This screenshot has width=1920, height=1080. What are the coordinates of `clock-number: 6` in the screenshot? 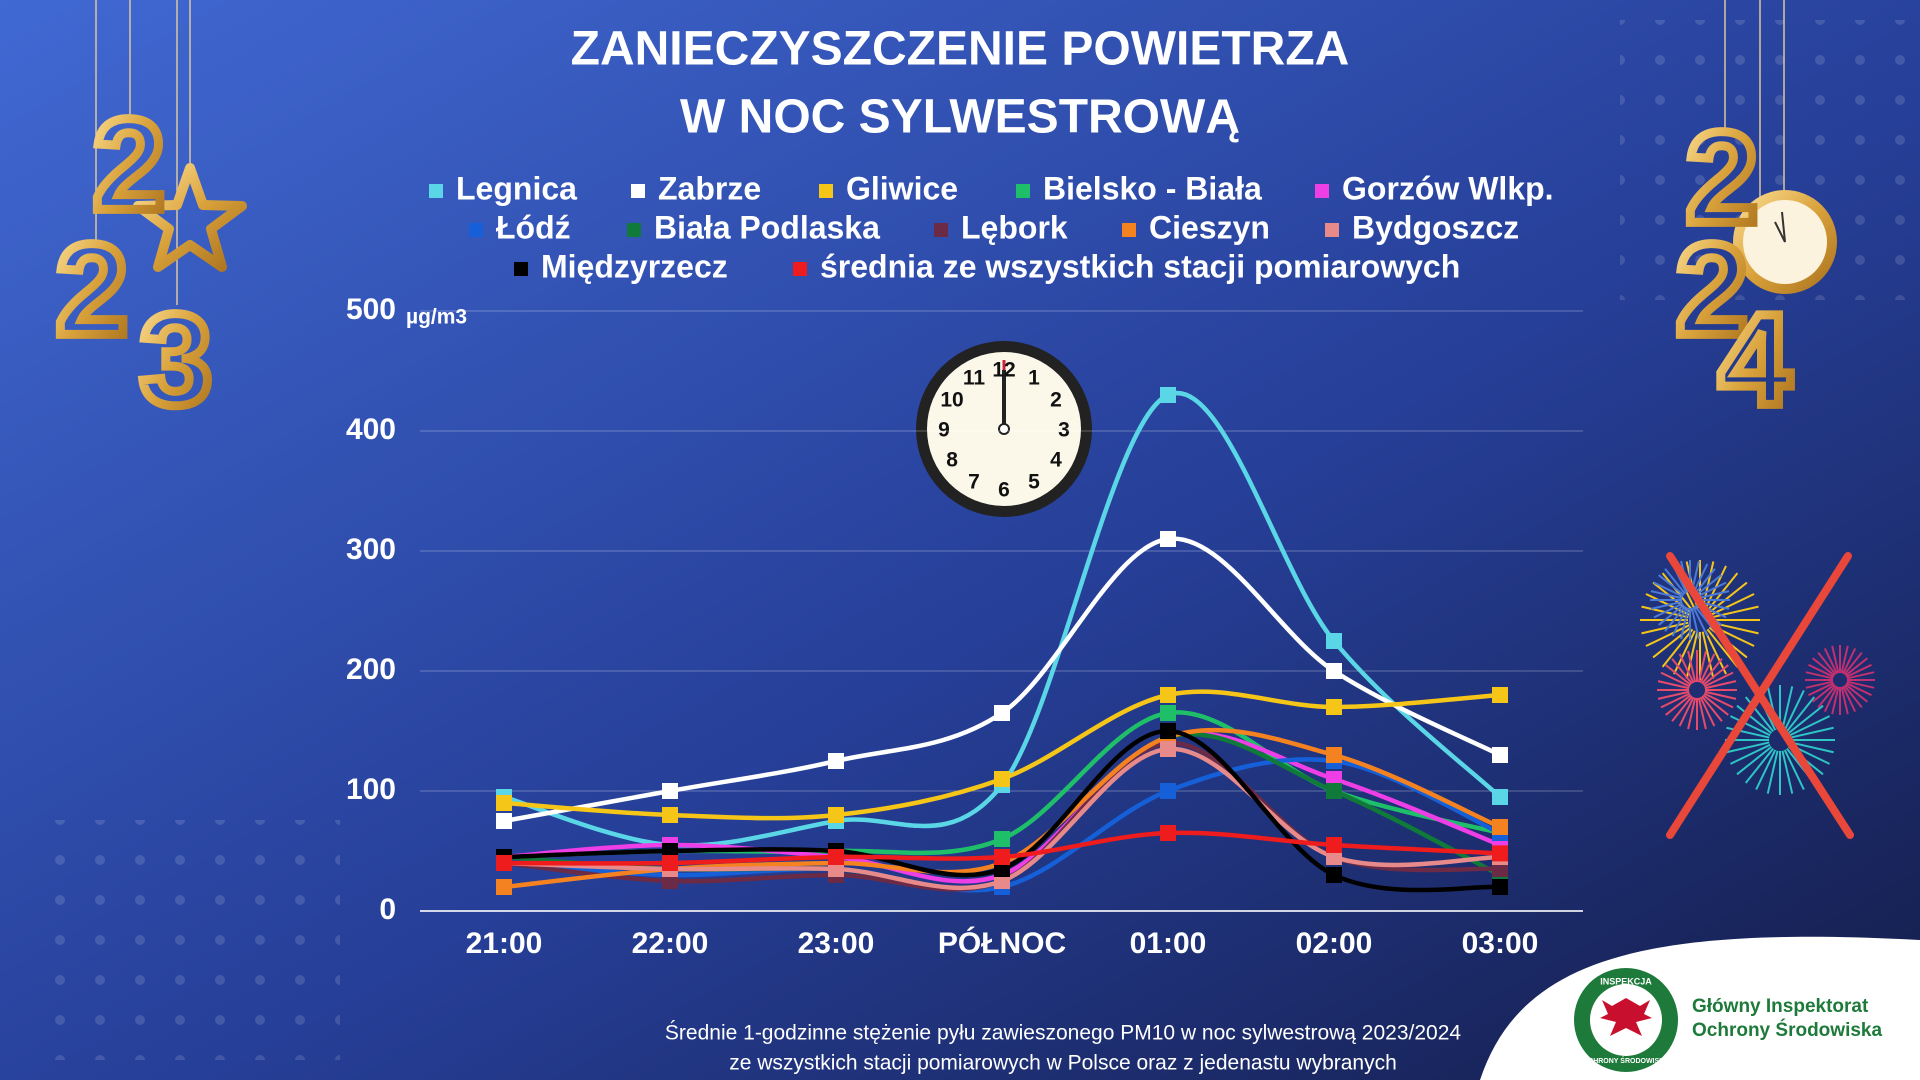 It's located at (1004, 490).